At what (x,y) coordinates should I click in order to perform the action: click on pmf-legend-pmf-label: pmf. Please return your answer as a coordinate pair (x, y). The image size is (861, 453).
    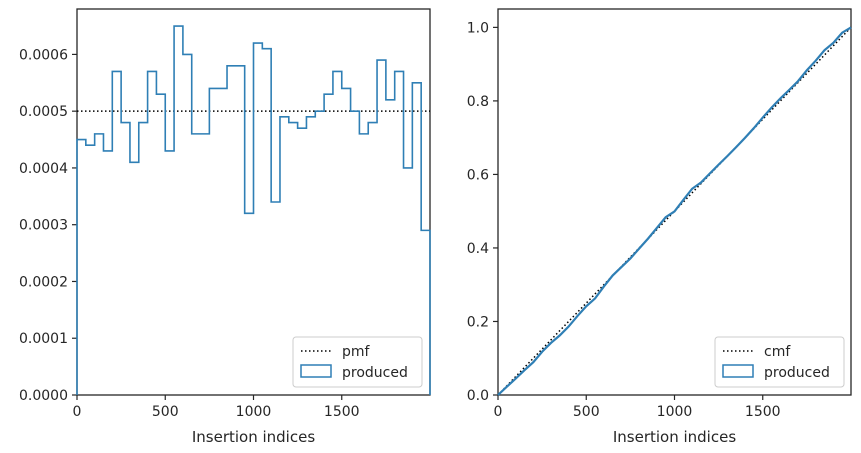
    Looking at the image, I should click on (356, 352).